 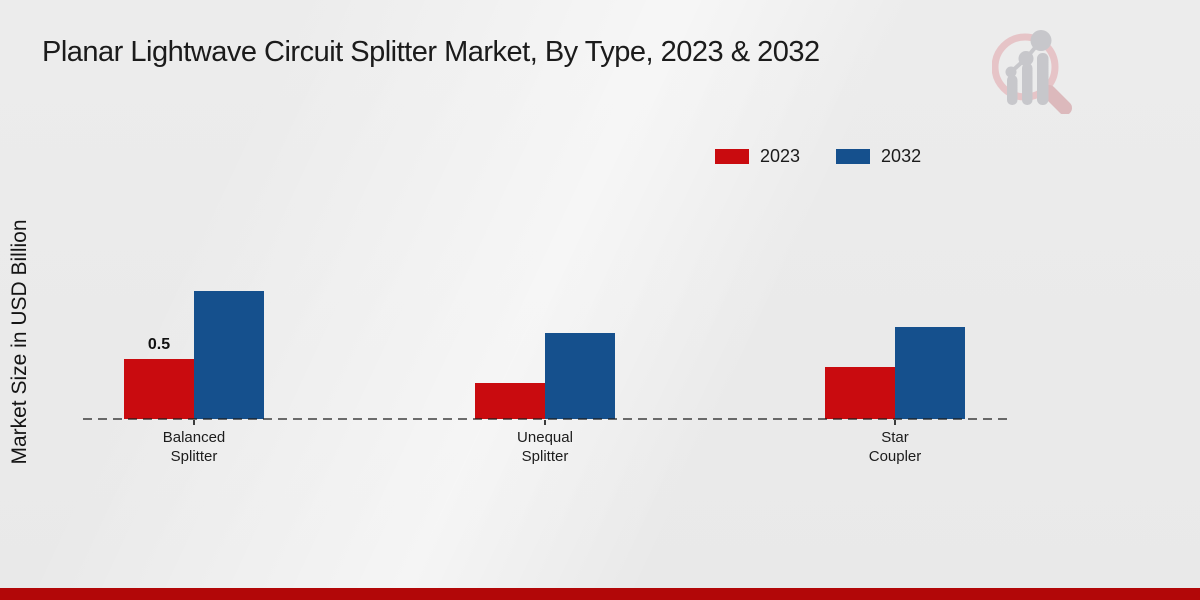 I want to click on legend-item-2032: 2032, so click(x=878, y=156).